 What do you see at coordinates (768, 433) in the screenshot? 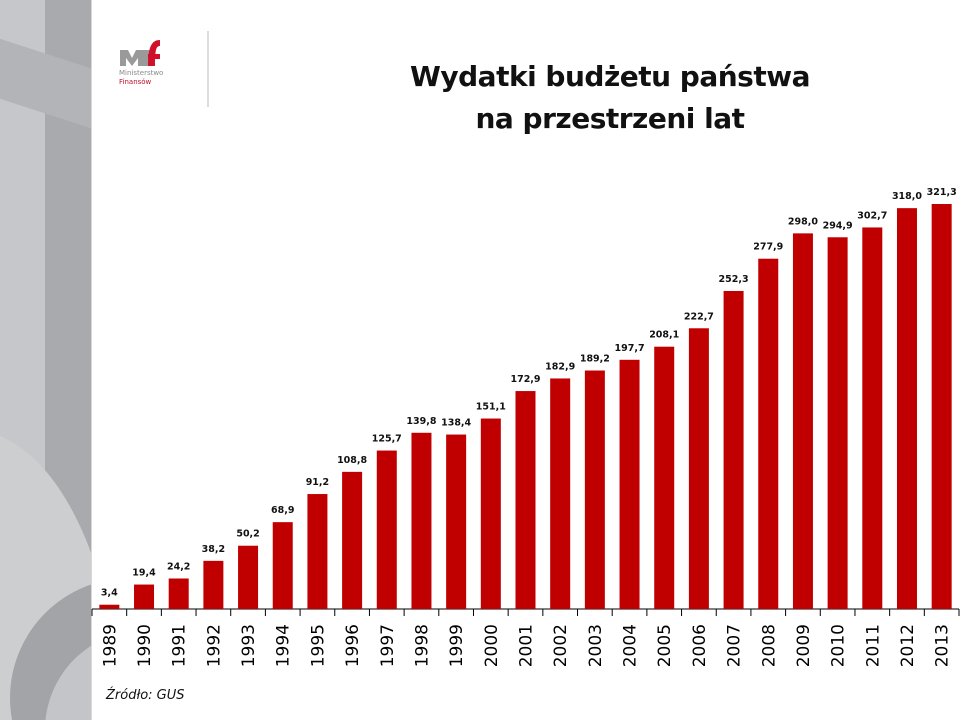
I see `bar-2008` at bounding box center [768, 433].